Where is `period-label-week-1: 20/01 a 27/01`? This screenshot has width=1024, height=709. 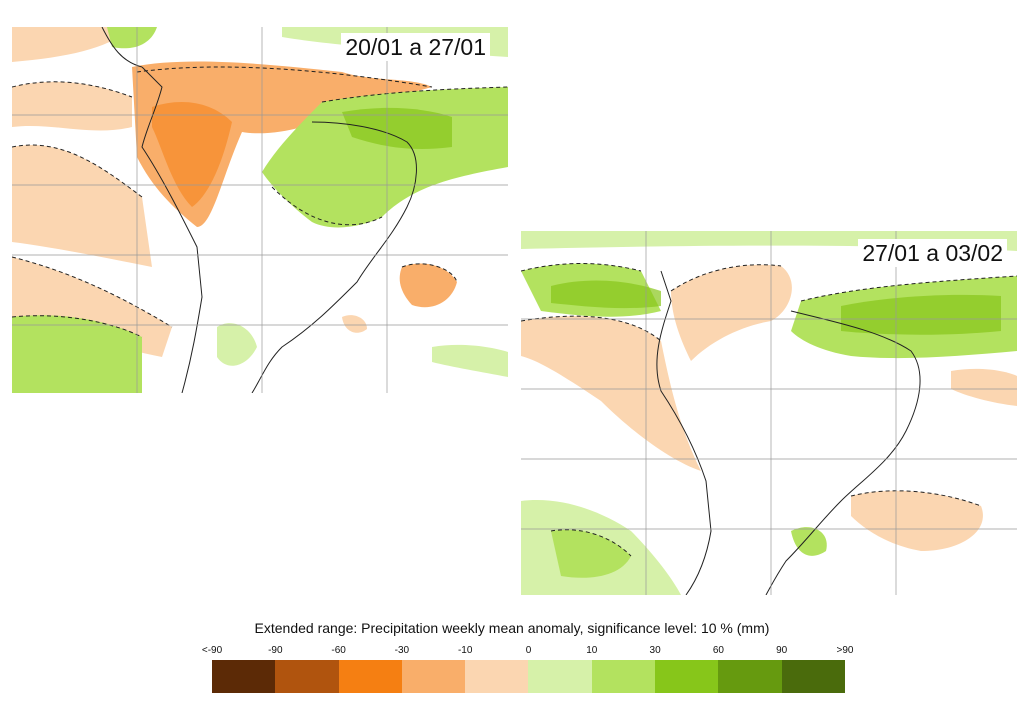
period-label-week-1: 20/01 a 27/01 is located at coordinates (415, 47).